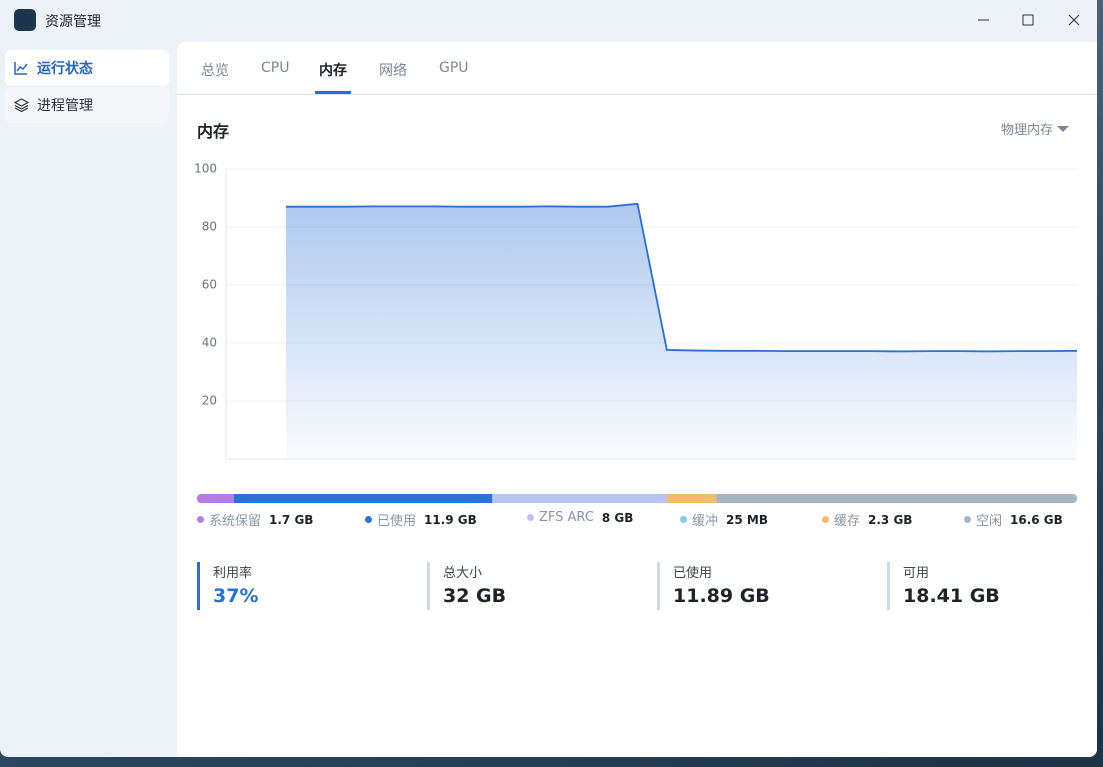 This screenshot has height=767, width=1103. I want to click on legend-item: 空闲 16.6 GB, so click(1013, 519).